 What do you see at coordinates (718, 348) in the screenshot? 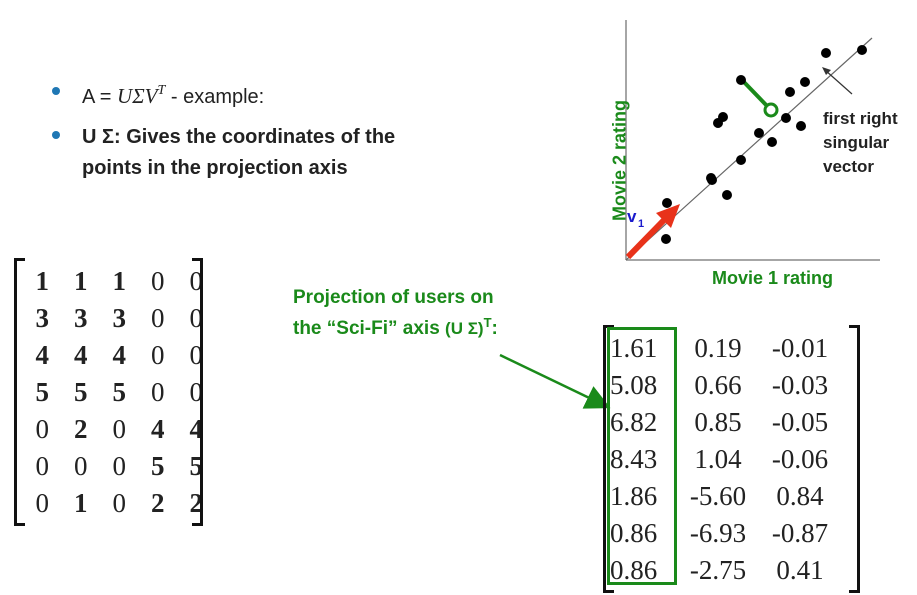
I see `matrix-us-cell: 0.19` at bounding box center [718, 348].